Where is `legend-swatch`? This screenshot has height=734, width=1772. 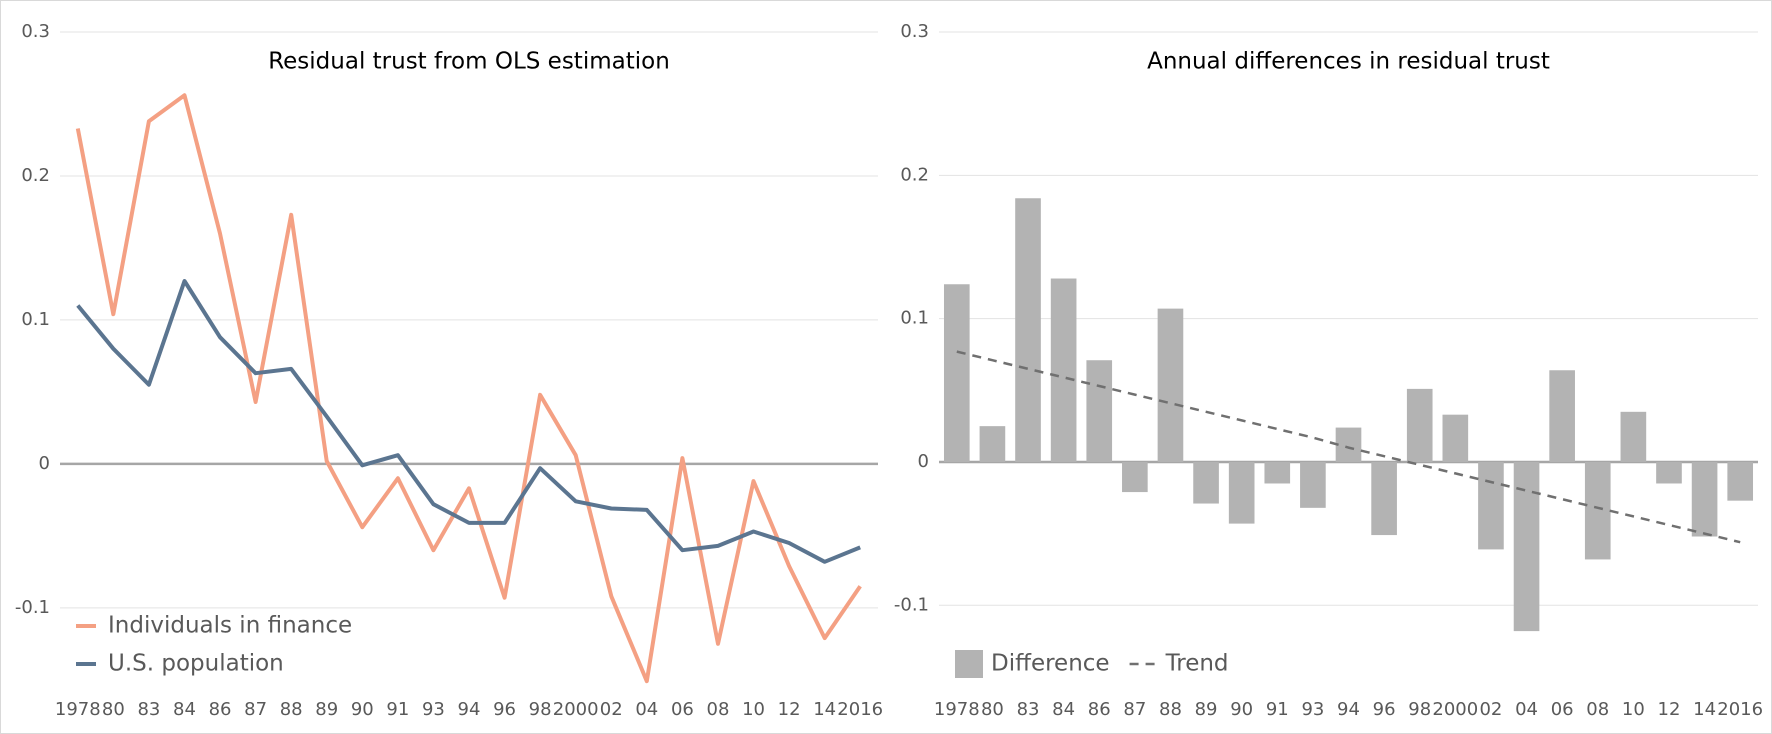
legend-swatch is located at coordinates (969, 664).